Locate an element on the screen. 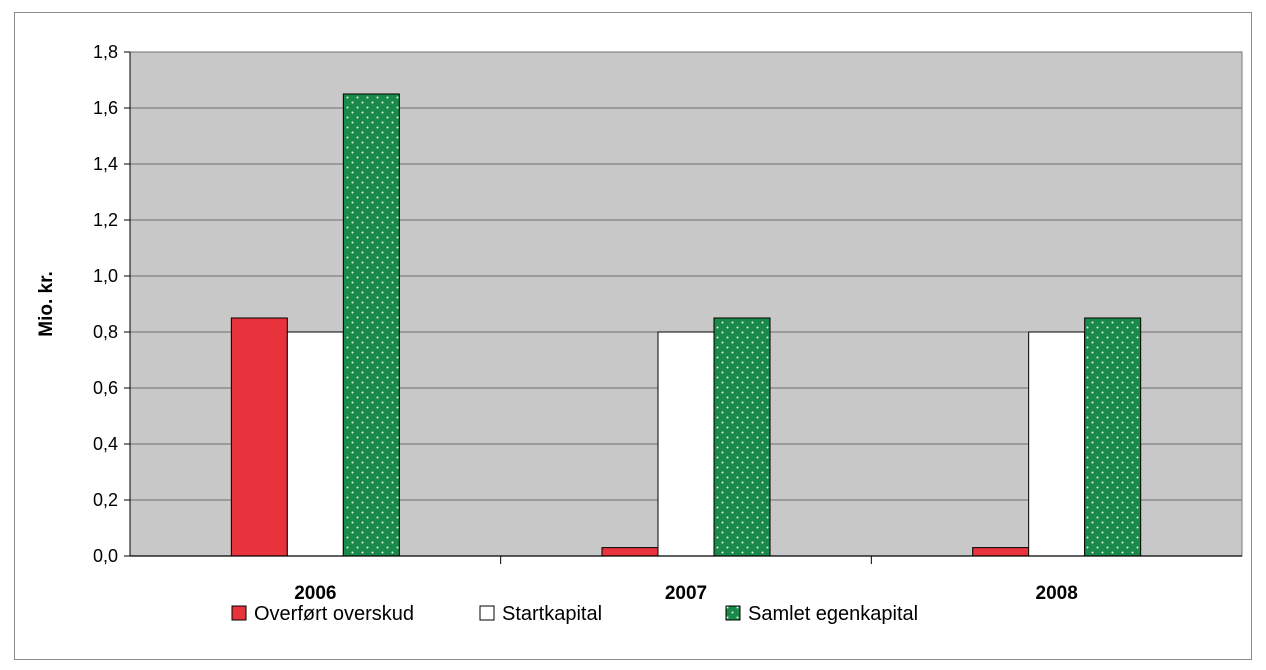 This screenshot has width=1266, height=670. y-tick-label: 0,0 is located at coordinates (105, 556).